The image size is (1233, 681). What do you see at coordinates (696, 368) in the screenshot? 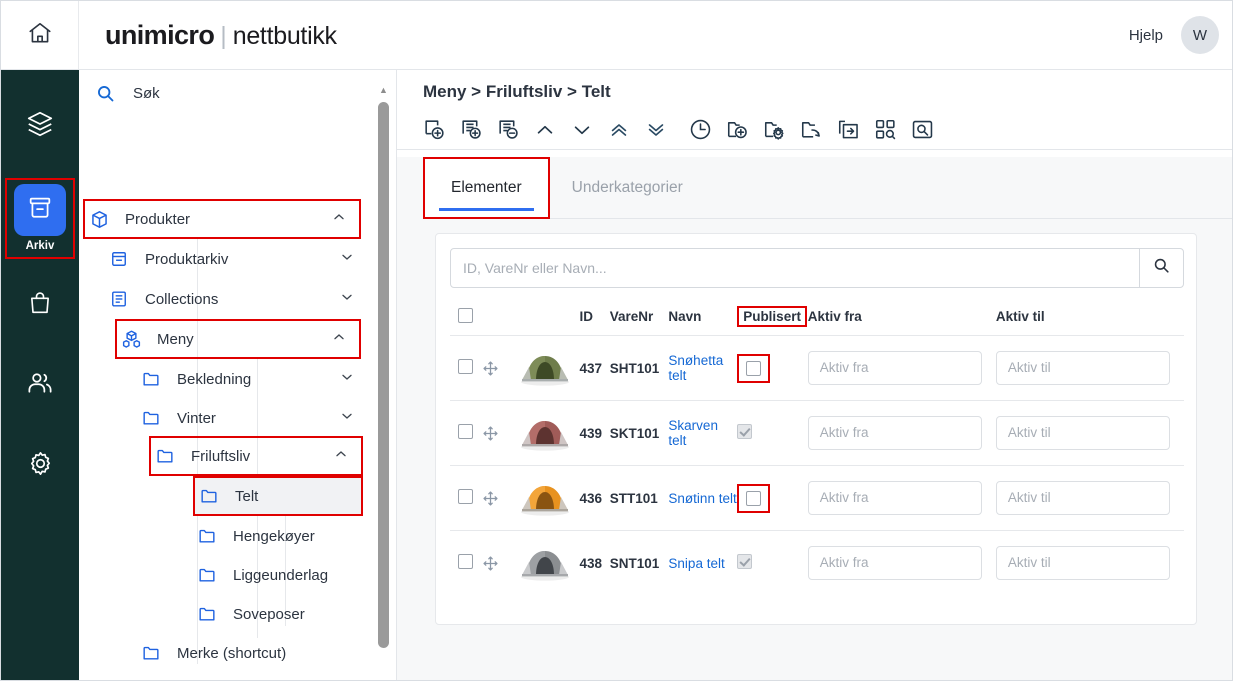
I see `row-name-link: Snøhetta telt` at bounding box center [696, 368].